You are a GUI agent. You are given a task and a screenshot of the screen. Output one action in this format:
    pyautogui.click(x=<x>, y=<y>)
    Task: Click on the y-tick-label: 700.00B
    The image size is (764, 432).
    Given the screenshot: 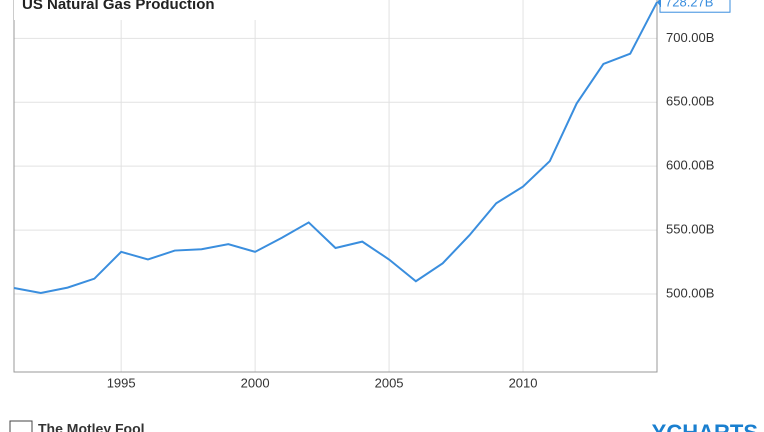 What is the action you would take?
    pyautogui.click(x=690, y=37)
    